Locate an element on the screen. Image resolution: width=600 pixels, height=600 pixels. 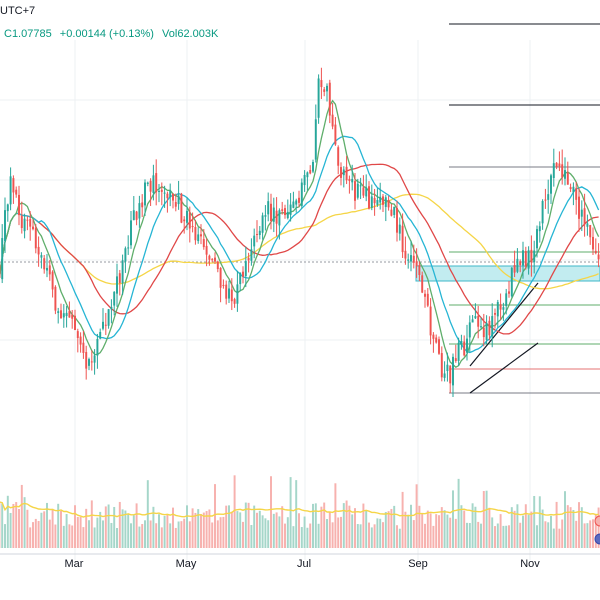
x-axis-tick-label: Jul is located at coordinates (304, 564).